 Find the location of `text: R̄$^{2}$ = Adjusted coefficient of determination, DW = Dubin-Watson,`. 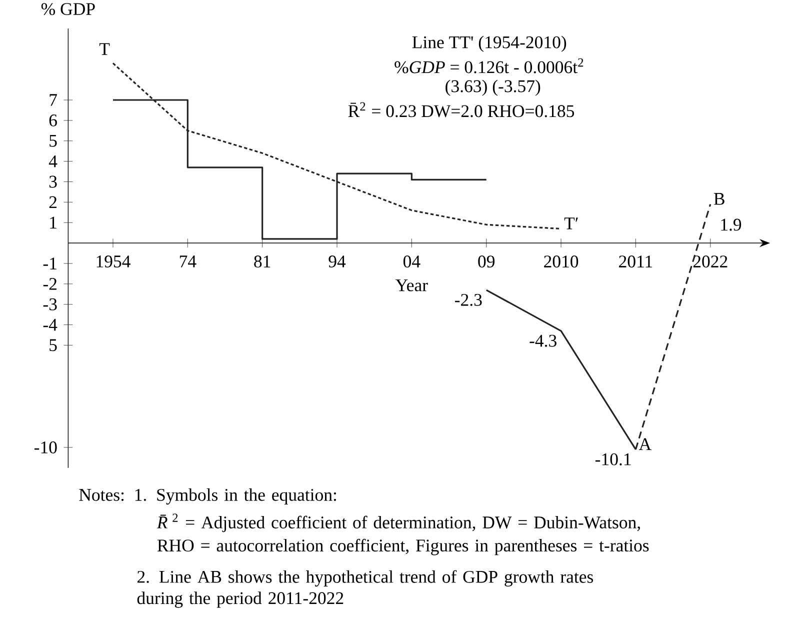

text: R̄$^{2}$ = Adjusted coefficient of determination, DW = Dubin-Watson, is located at coordinates (398, 523).